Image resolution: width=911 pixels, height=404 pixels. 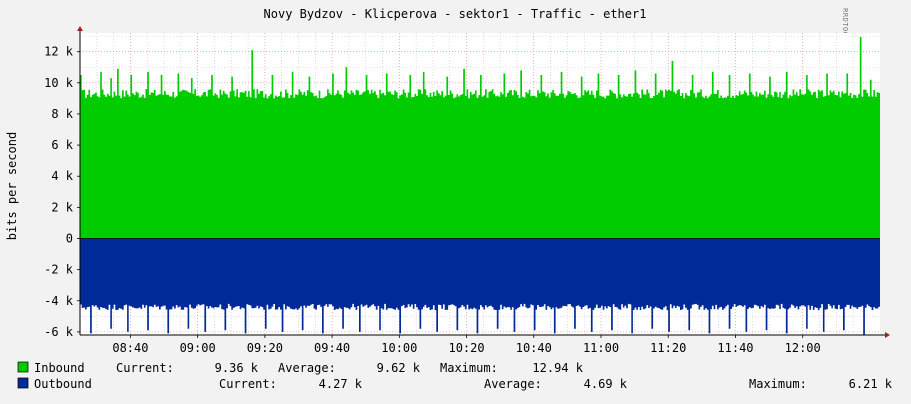 What do you see at coordinates (59, 368) in the screenshot?
I see `legend-inbound-name: Inbound` at bounding box center [59, 368].